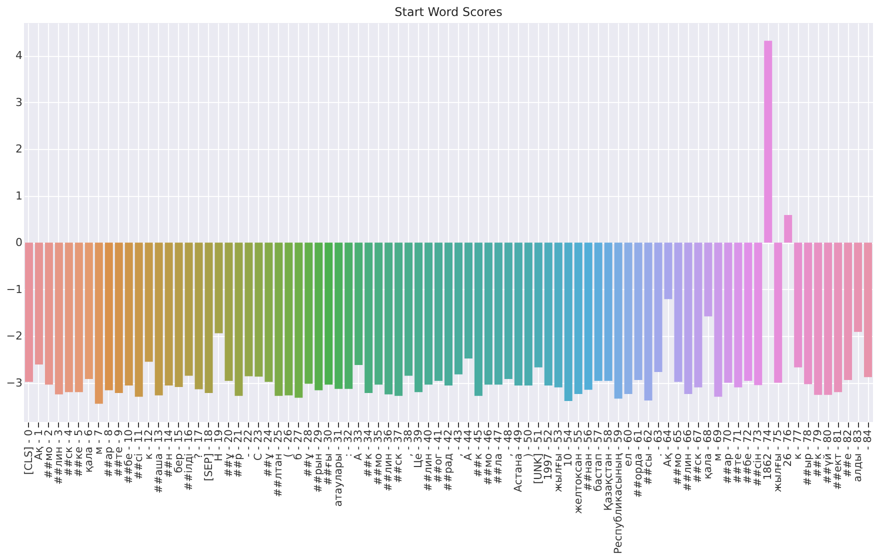 The image size is (877, 556). I want to click on x-tick-label: Ақ - 1, so click(38, 445).